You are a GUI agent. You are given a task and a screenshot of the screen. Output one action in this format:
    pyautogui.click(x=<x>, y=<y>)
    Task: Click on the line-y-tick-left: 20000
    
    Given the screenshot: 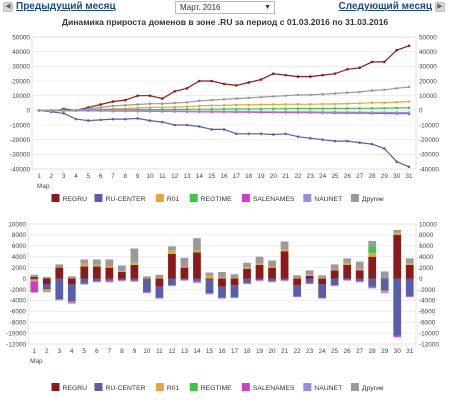 What is the action you would take?
    pyautogui.click(x=21, y=81)
    